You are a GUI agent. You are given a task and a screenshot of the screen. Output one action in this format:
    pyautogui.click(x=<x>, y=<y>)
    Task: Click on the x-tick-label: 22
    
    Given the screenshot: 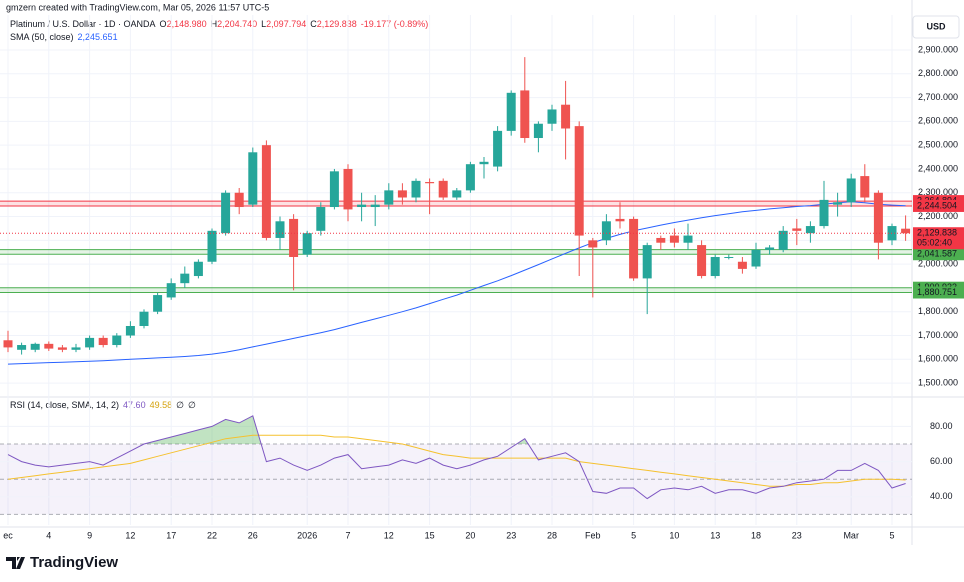 What is the action you would take?
    pyautogui.click(x=212, y=535)
    